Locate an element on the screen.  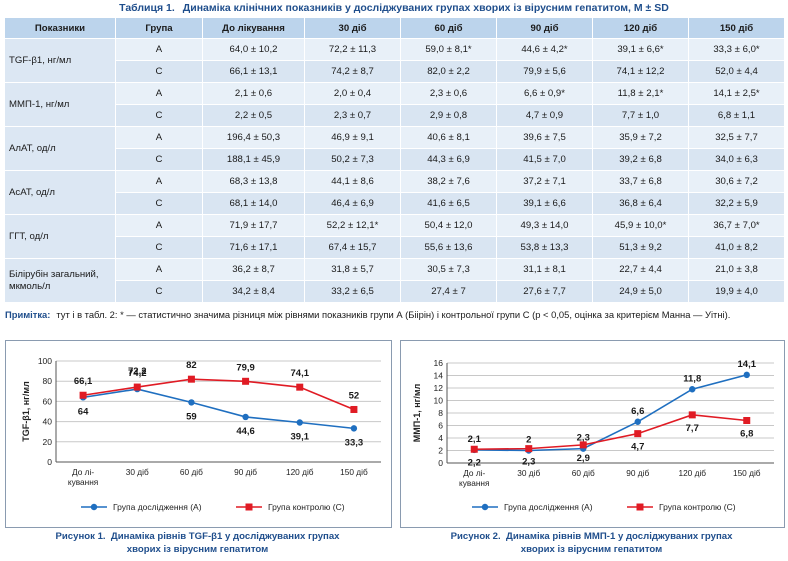
table-cell: 2,3 ± 0,7 is located at coordinates (353, 116).